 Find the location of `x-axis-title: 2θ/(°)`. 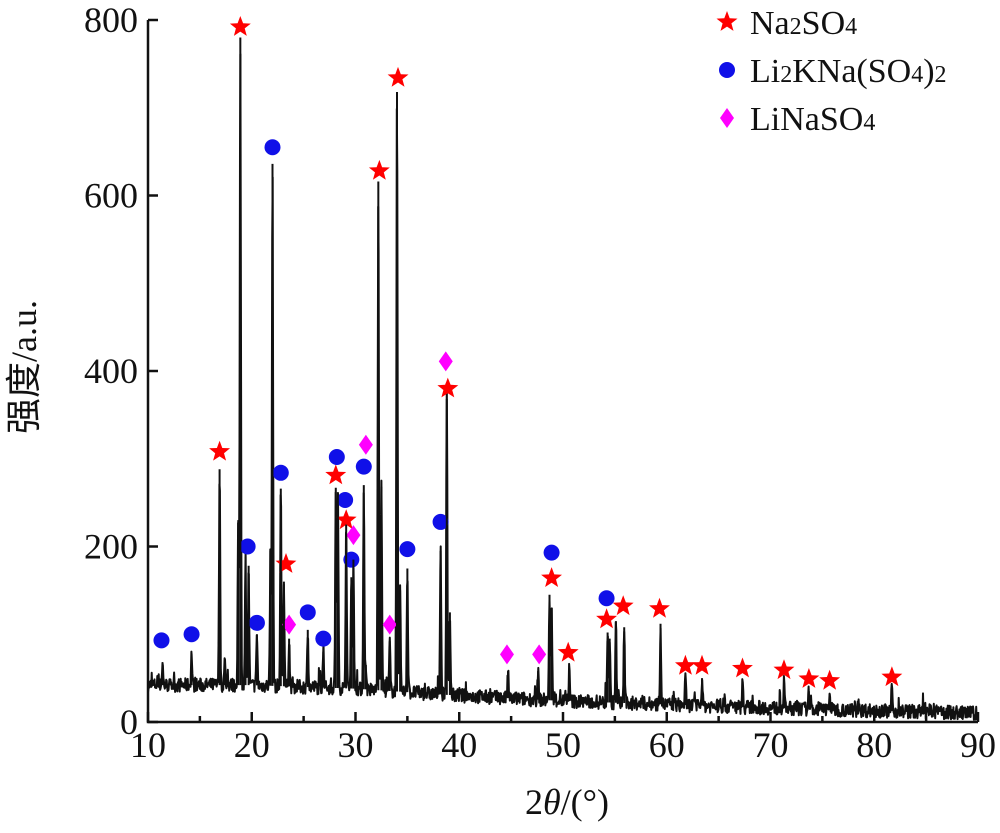

x-axis-title: 2θ/(°) is located at coordinates (567, 802).